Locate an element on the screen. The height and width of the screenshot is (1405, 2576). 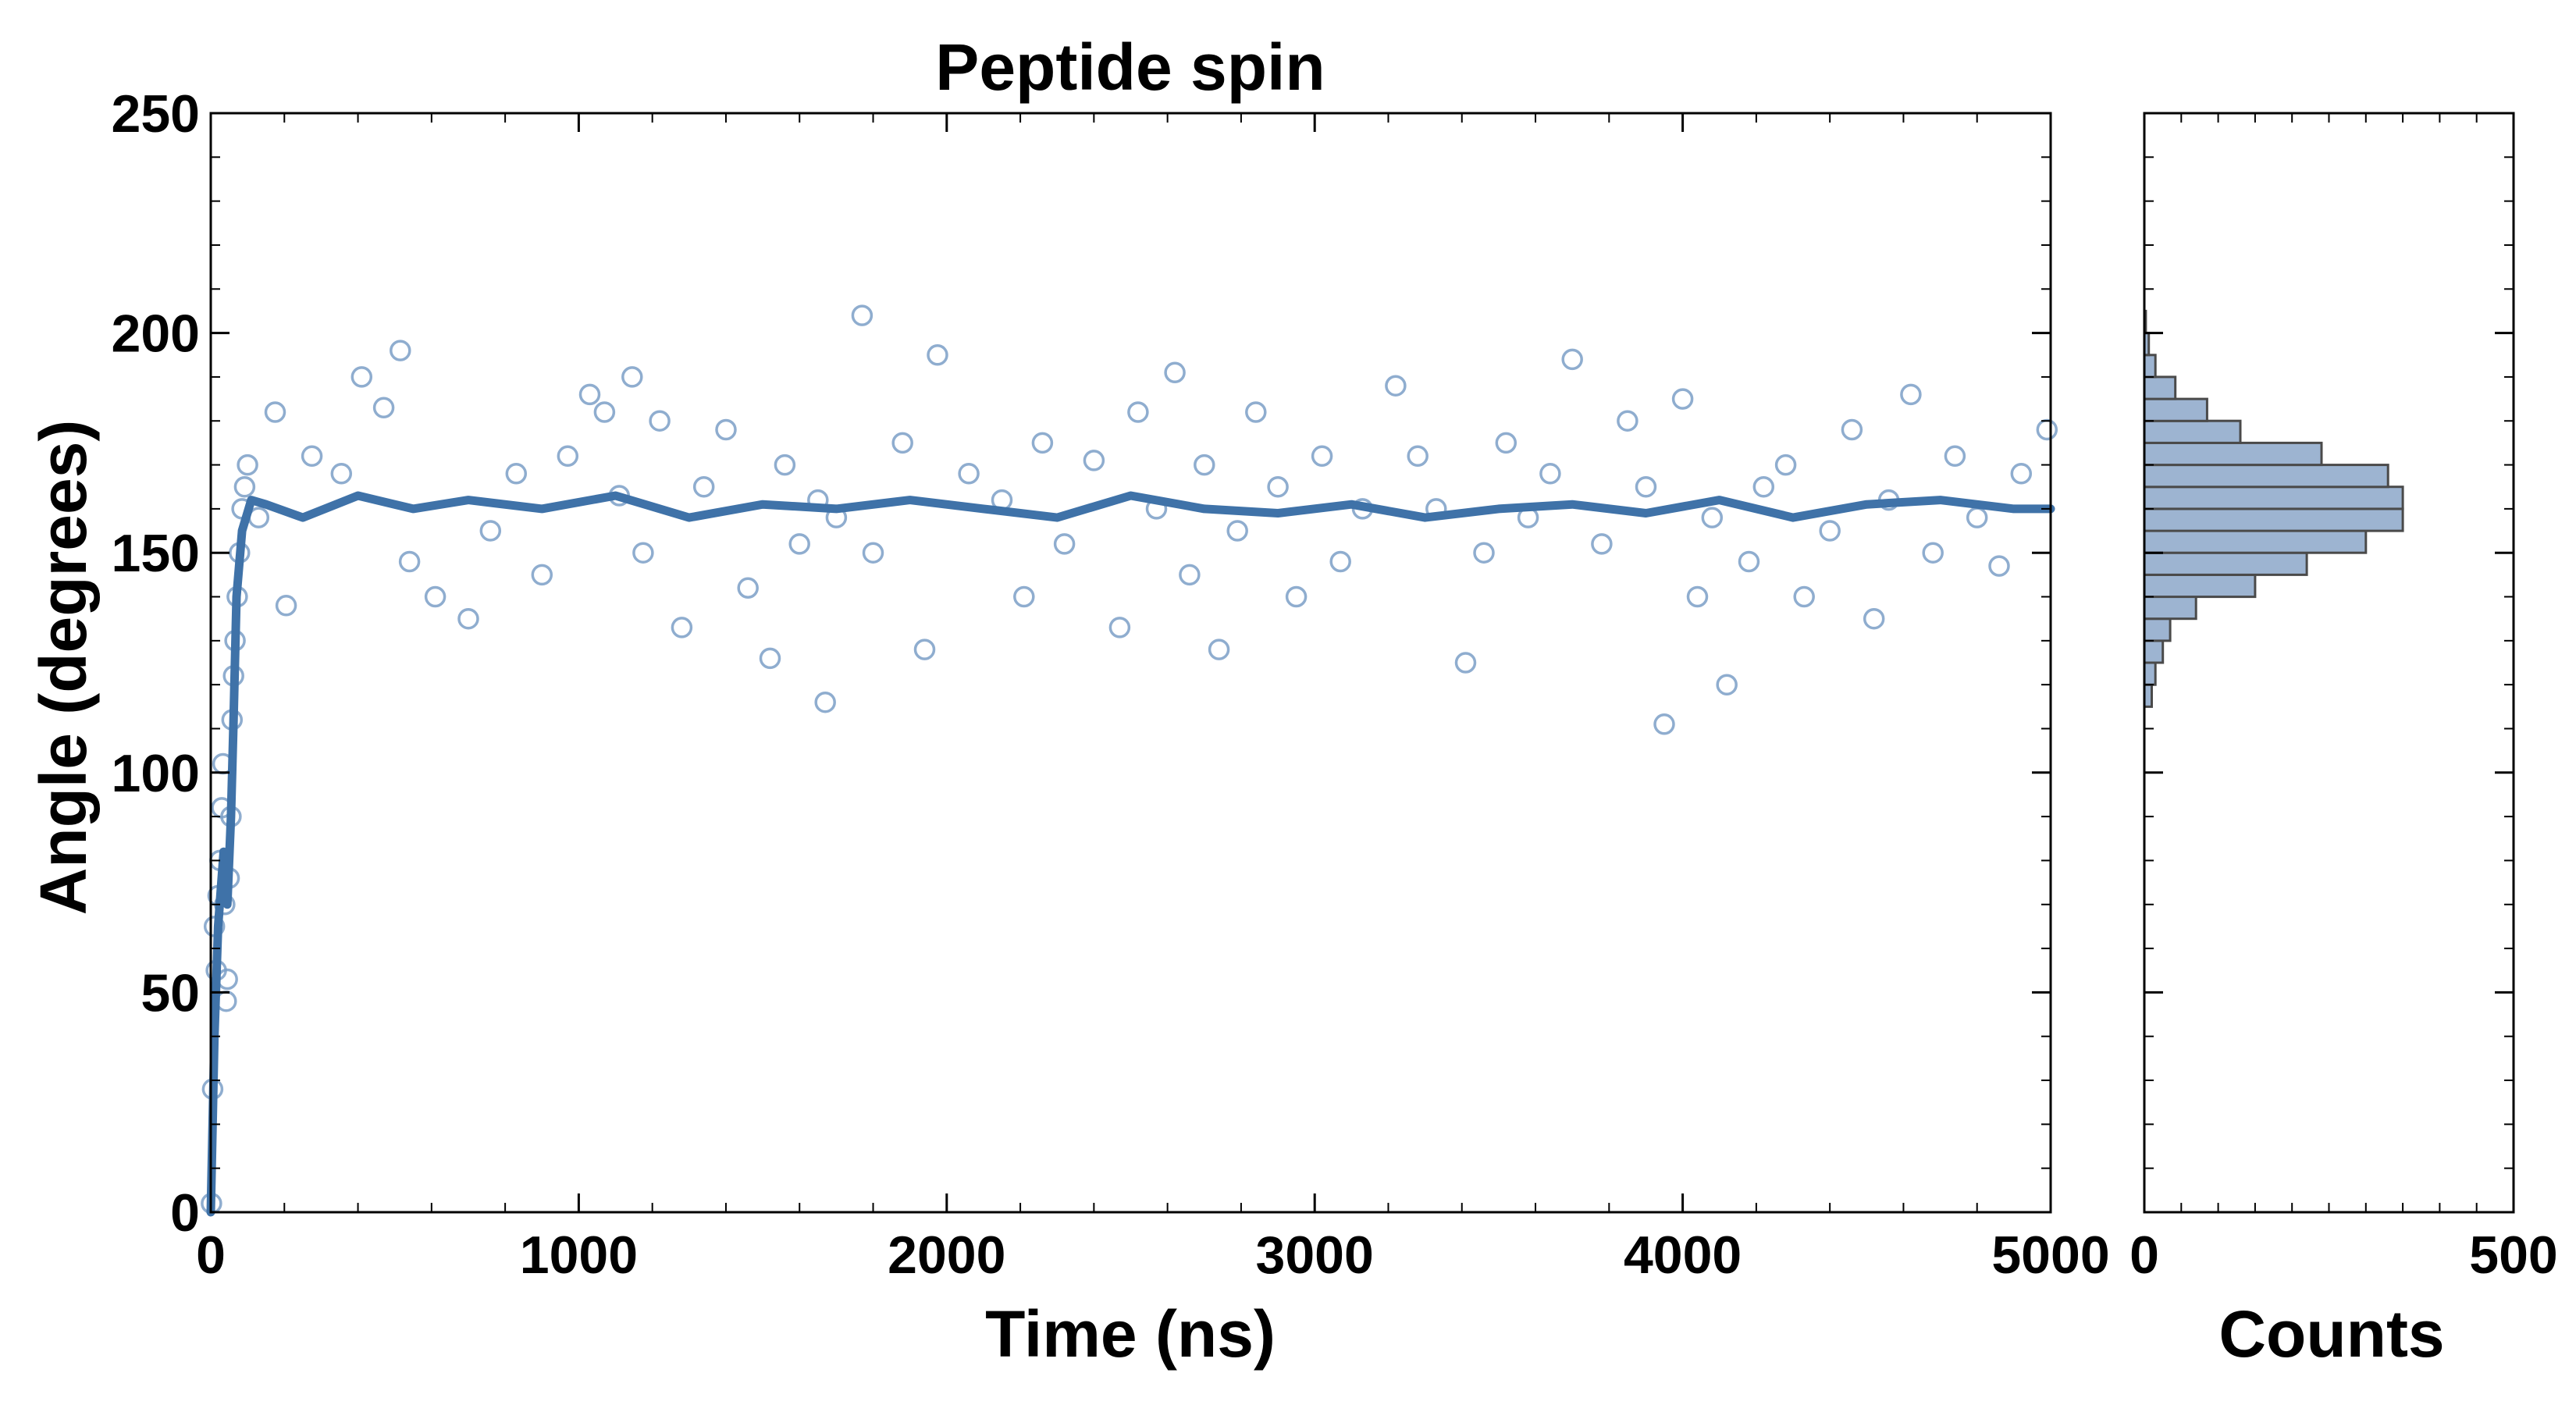
y-tick-label: 200 is located at coordinates (156, 334).